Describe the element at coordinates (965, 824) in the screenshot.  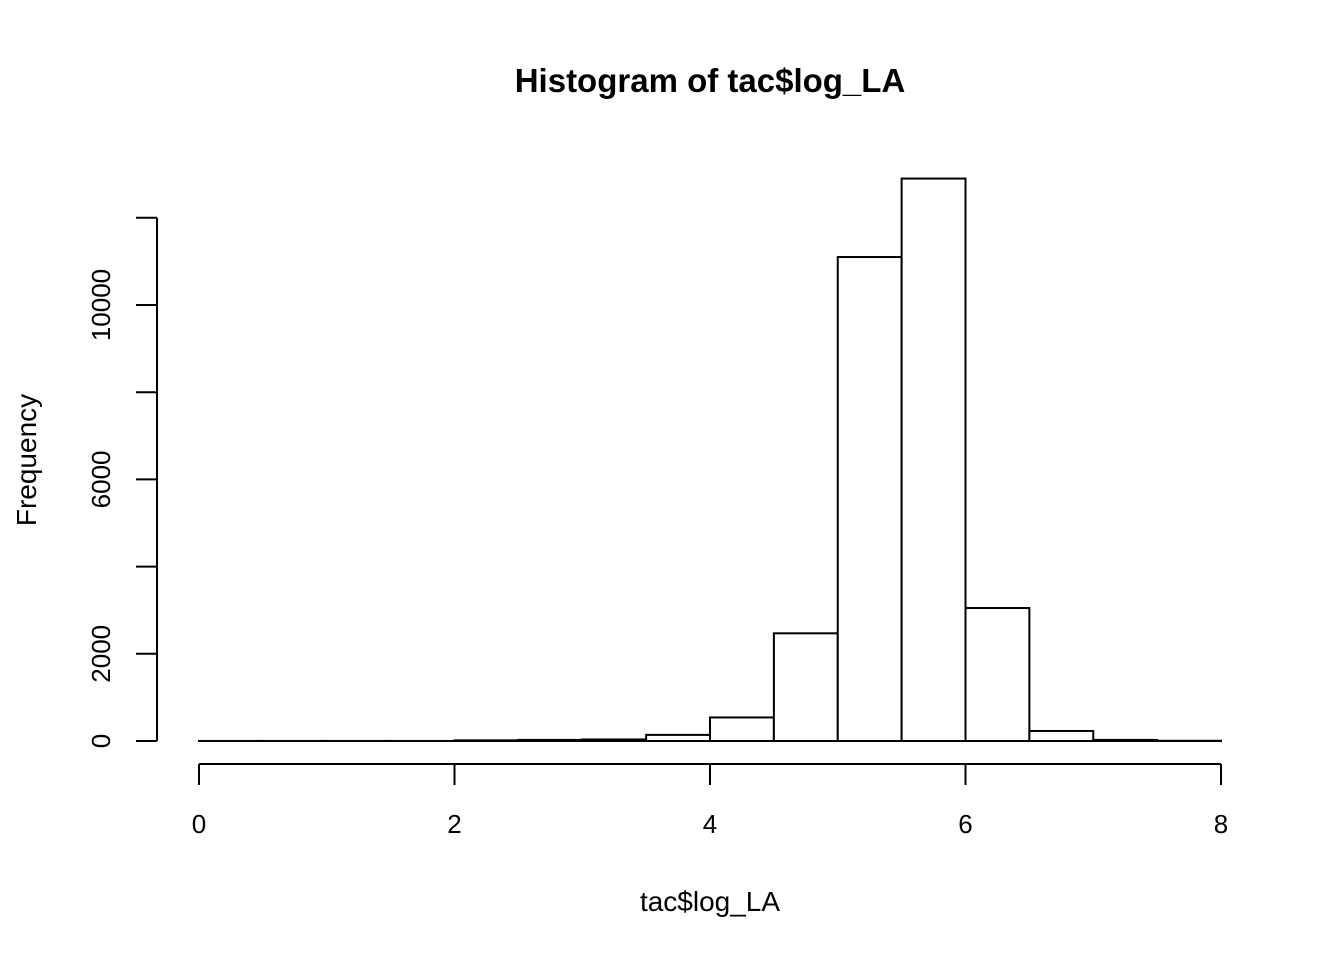
I see `x-tick-label: 6` at that location.